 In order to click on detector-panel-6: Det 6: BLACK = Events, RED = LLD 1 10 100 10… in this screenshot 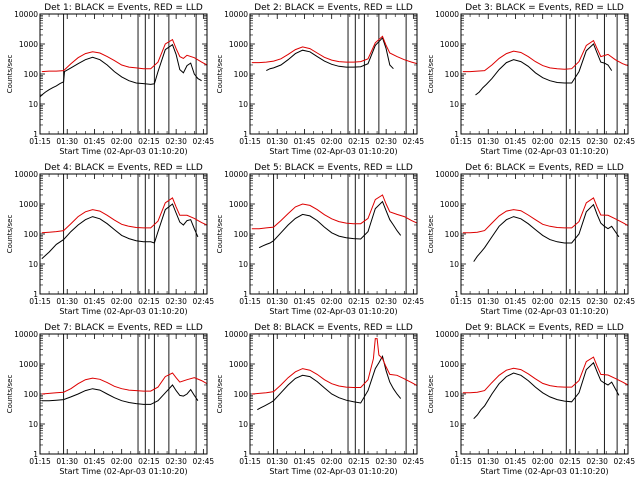, I will do `click(531, 239)`.